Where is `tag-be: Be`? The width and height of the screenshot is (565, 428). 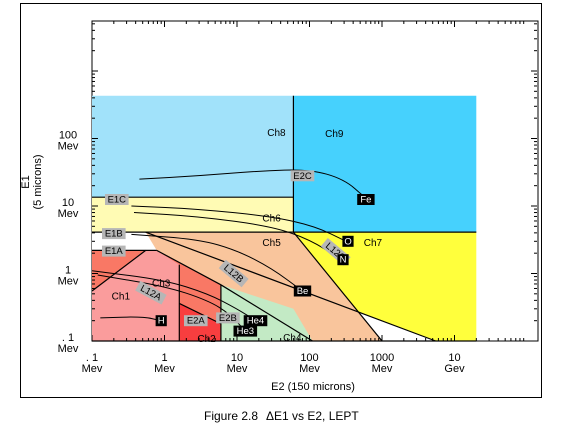 tag-be: Be is located at coordinates (302, 291).